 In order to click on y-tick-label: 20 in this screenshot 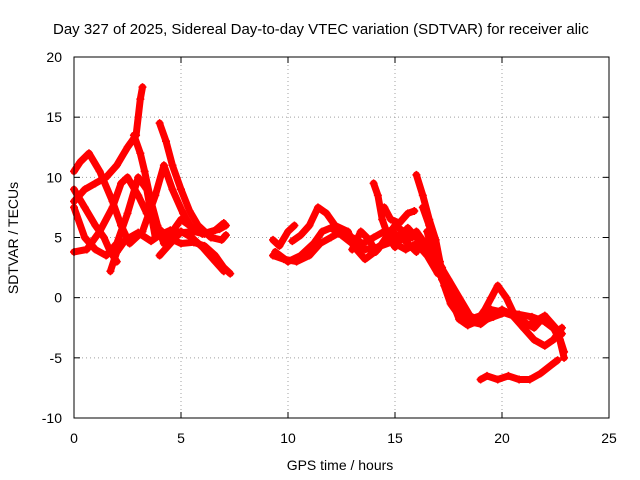, I will do `click(54, 57)`.